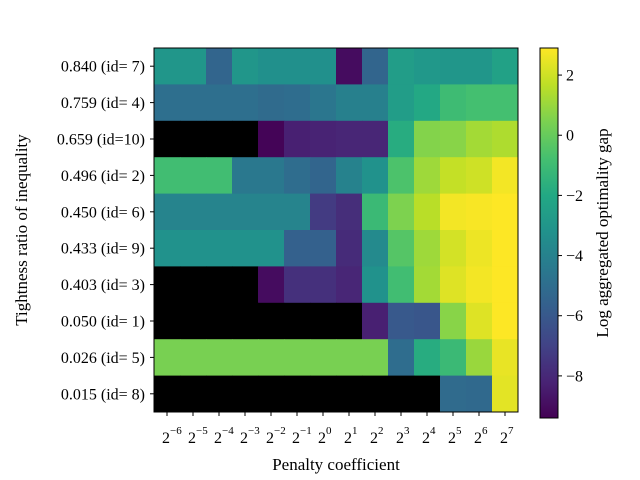 The image size is (640, 480). What do you see at coordinates (574, 196) in the screenshot?
I see `colorbar-tick-label: −2` at bounding box center [574, 196].